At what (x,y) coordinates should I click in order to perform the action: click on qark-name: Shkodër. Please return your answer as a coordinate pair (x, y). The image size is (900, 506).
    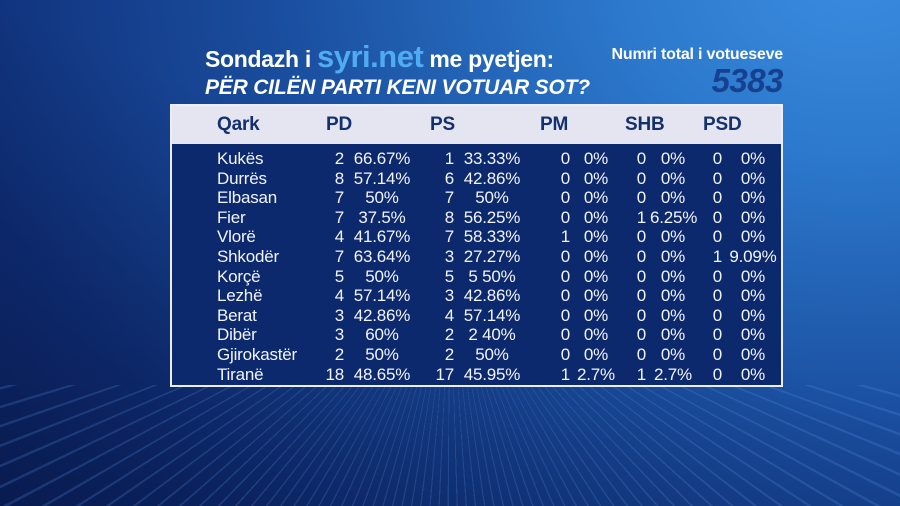
    Looking at the image, I should click on (248, 256).